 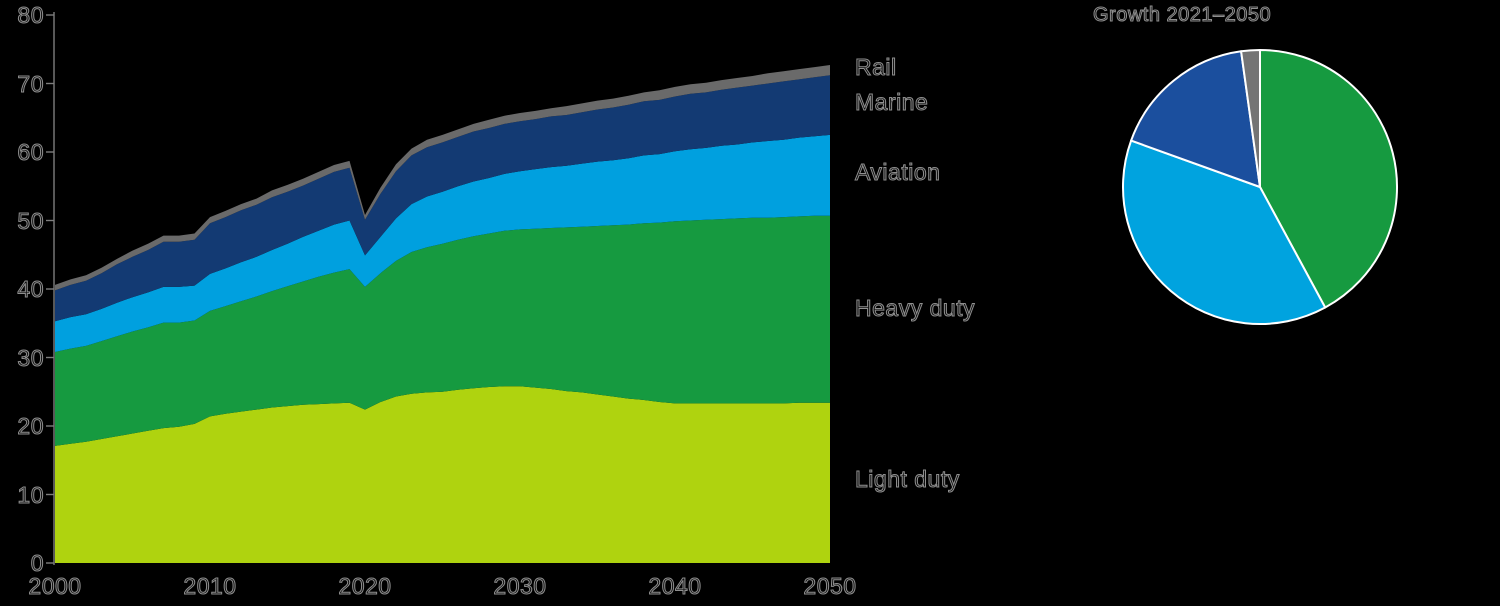 What do you see at coordinates (55, 586) in the screenshot?
I see `x-tick-label: 2000` at bounding box center [55, 586].